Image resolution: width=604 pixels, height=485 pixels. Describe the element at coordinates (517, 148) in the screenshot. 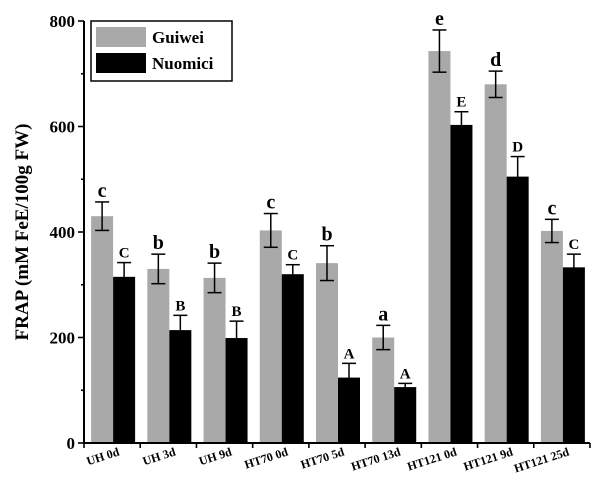

I see `significance-label-nuomici-7: D` at that location.